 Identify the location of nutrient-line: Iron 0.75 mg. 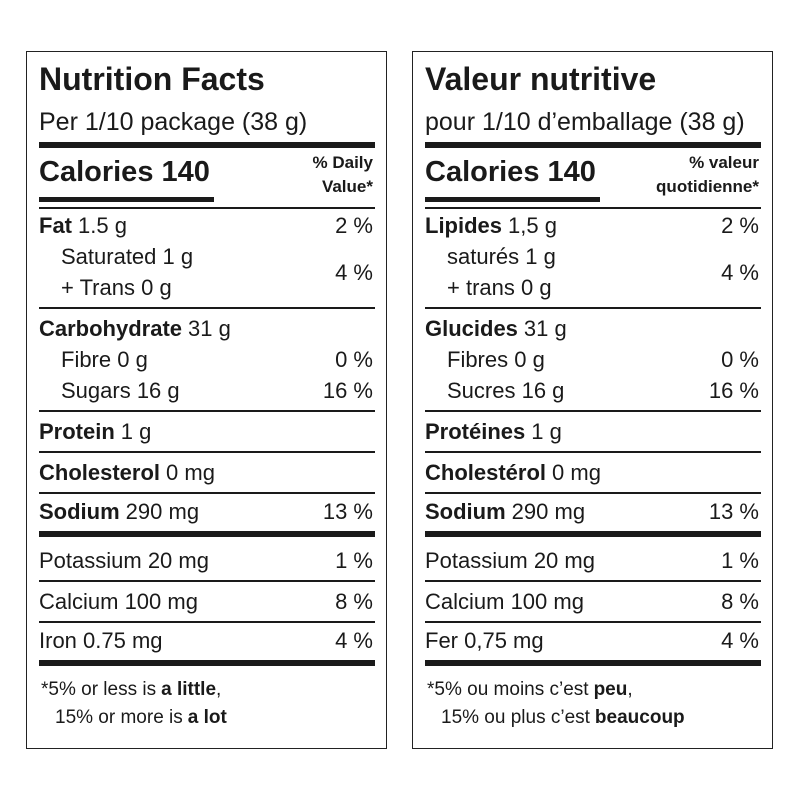
(101, 641).